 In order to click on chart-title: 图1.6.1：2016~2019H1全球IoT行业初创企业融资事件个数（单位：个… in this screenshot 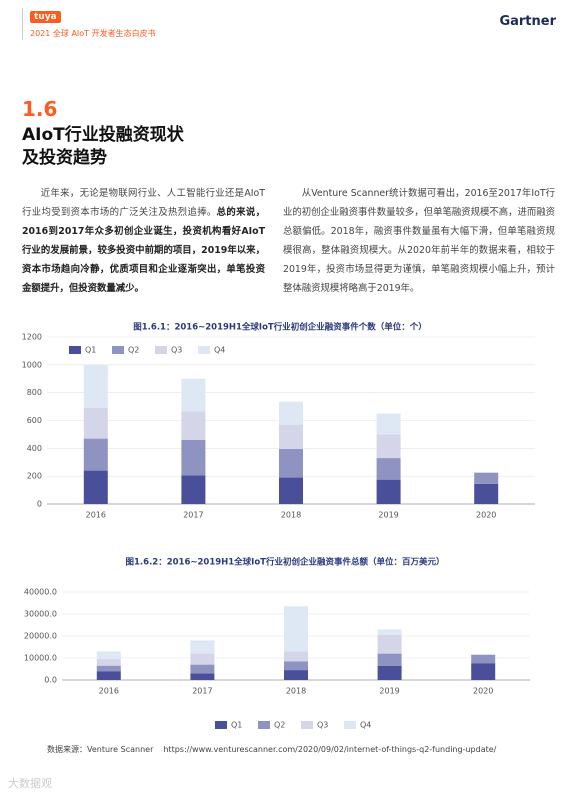, I will do `click(279, 327)`.